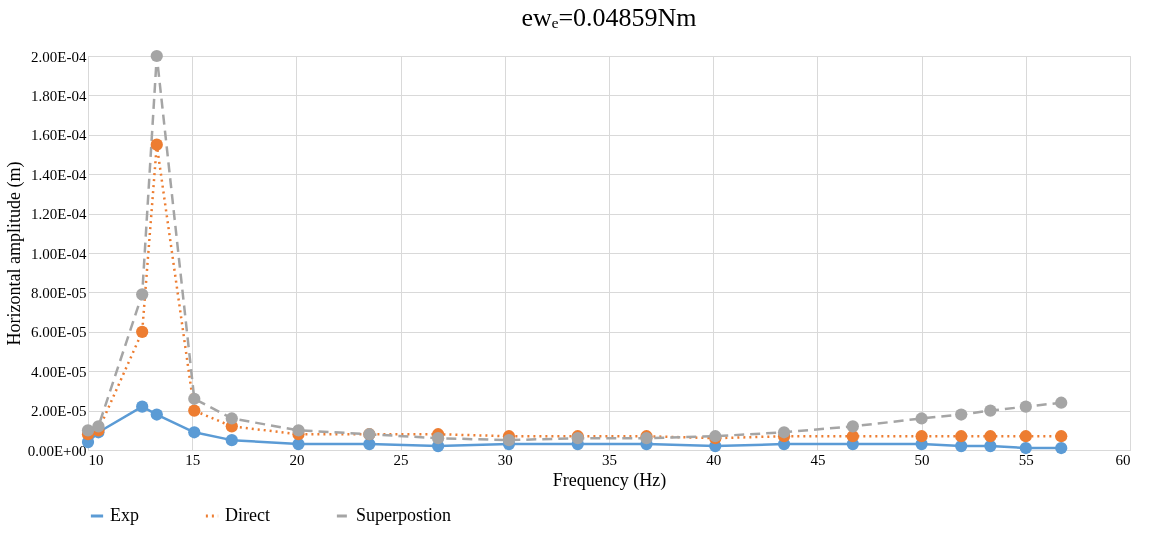 Image resolution: width=1155 pixels, height=542 pixels. I want to click on legend-label: Direct, so click(247, 515).